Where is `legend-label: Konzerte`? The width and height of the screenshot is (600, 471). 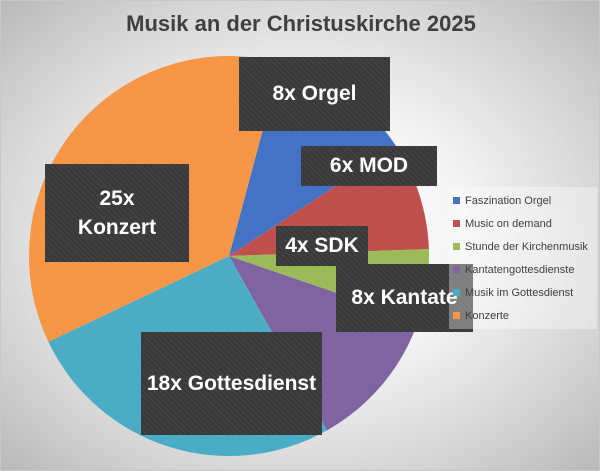
legend-label: Konzerte is located at coordinates (487, 315).